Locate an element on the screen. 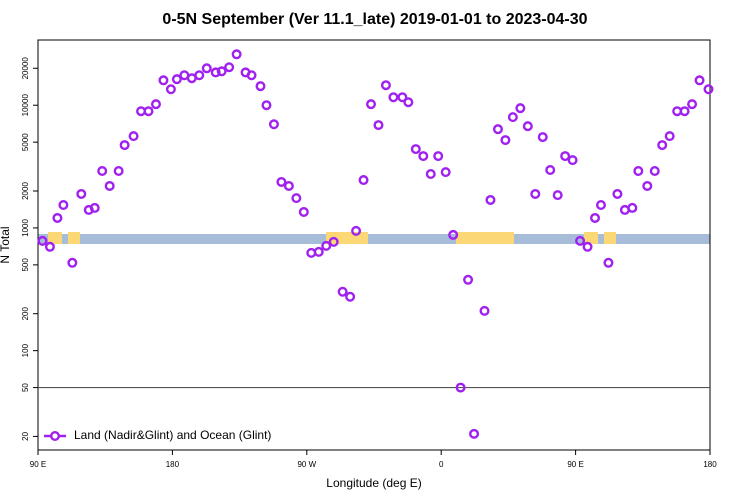 This screenshot has height=500, width=750. y-tick-label: 500 is located at coordinates (25, 265).